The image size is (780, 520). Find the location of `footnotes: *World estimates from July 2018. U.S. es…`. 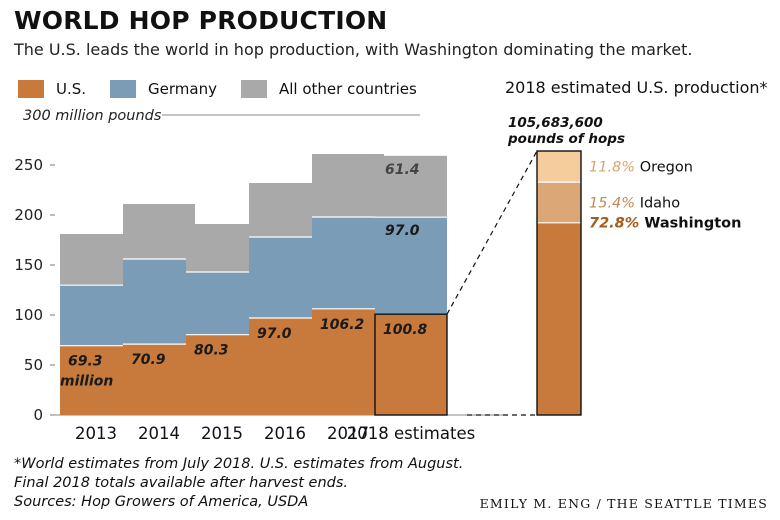

footnotes: *World estimates from July 2018. U.S. es… is located at coordinates (238, 483).